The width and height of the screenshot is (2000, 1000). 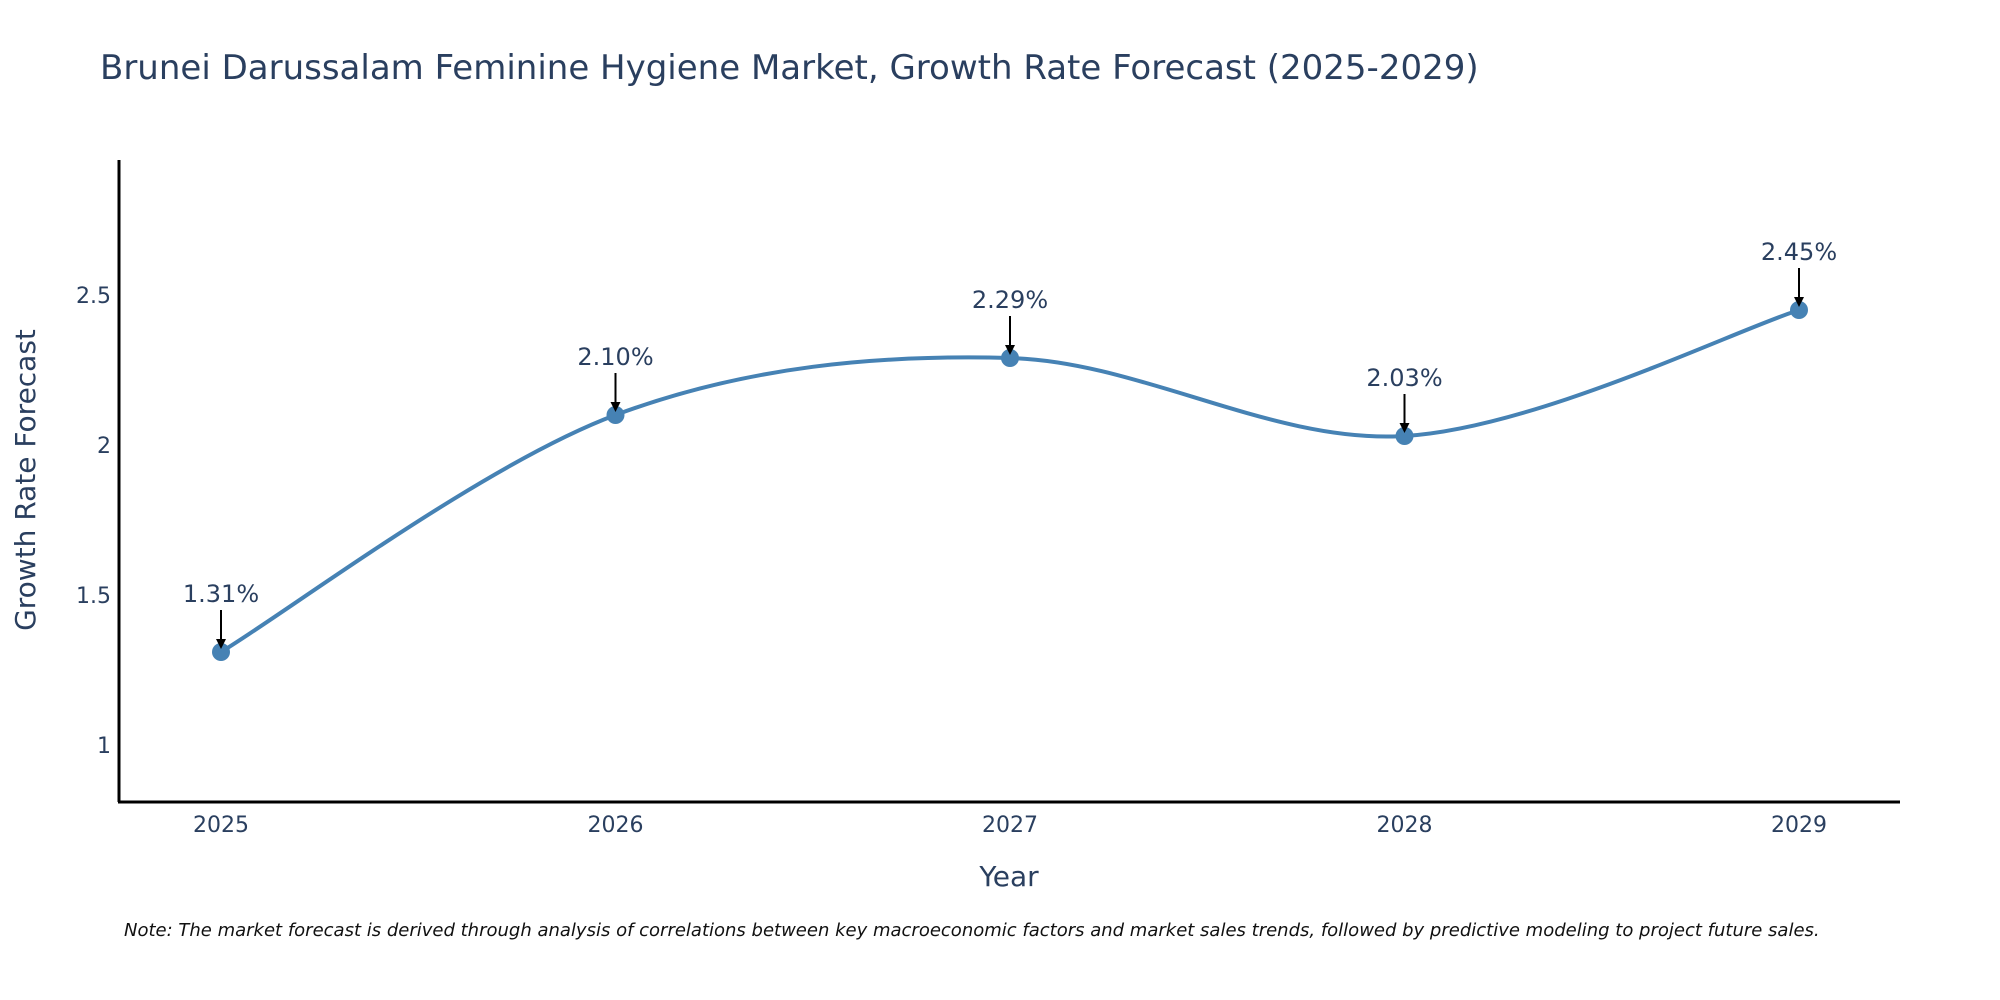 I want to click on data-label: 2.29%, so click(x=1010, y=300).